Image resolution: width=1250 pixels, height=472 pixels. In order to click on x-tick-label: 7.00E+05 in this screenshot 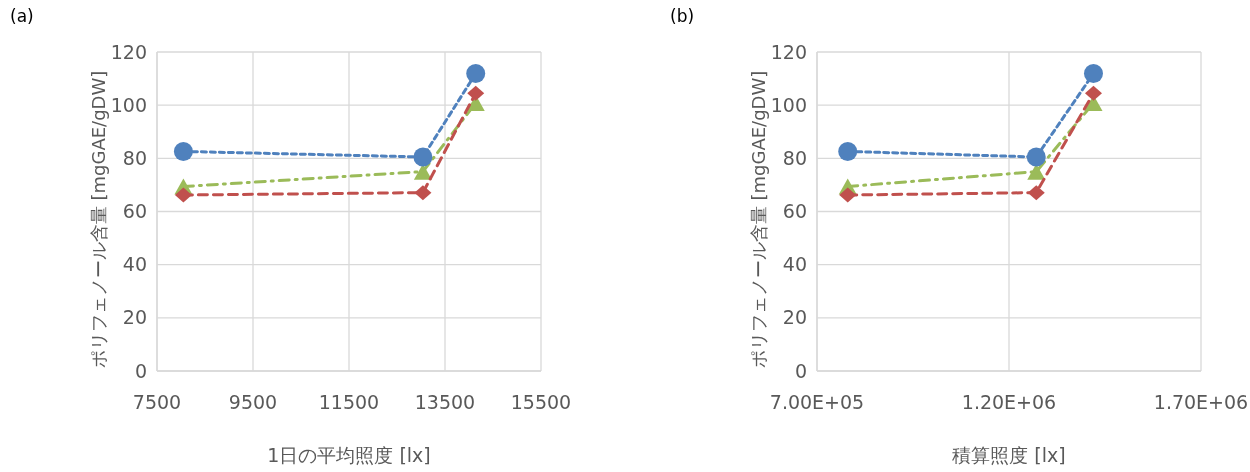, I will do `click(817, 402)`.